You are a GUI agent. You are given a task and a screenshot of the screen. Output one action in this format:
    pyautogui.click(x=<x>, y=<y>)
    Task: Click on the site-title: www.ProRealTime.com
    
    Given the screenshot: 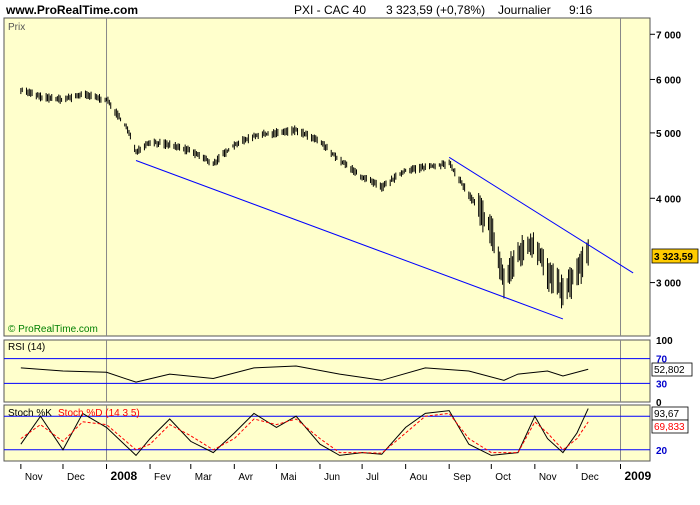 What is the action you would take?
    pyautogui.click(x=71, y=10)
    